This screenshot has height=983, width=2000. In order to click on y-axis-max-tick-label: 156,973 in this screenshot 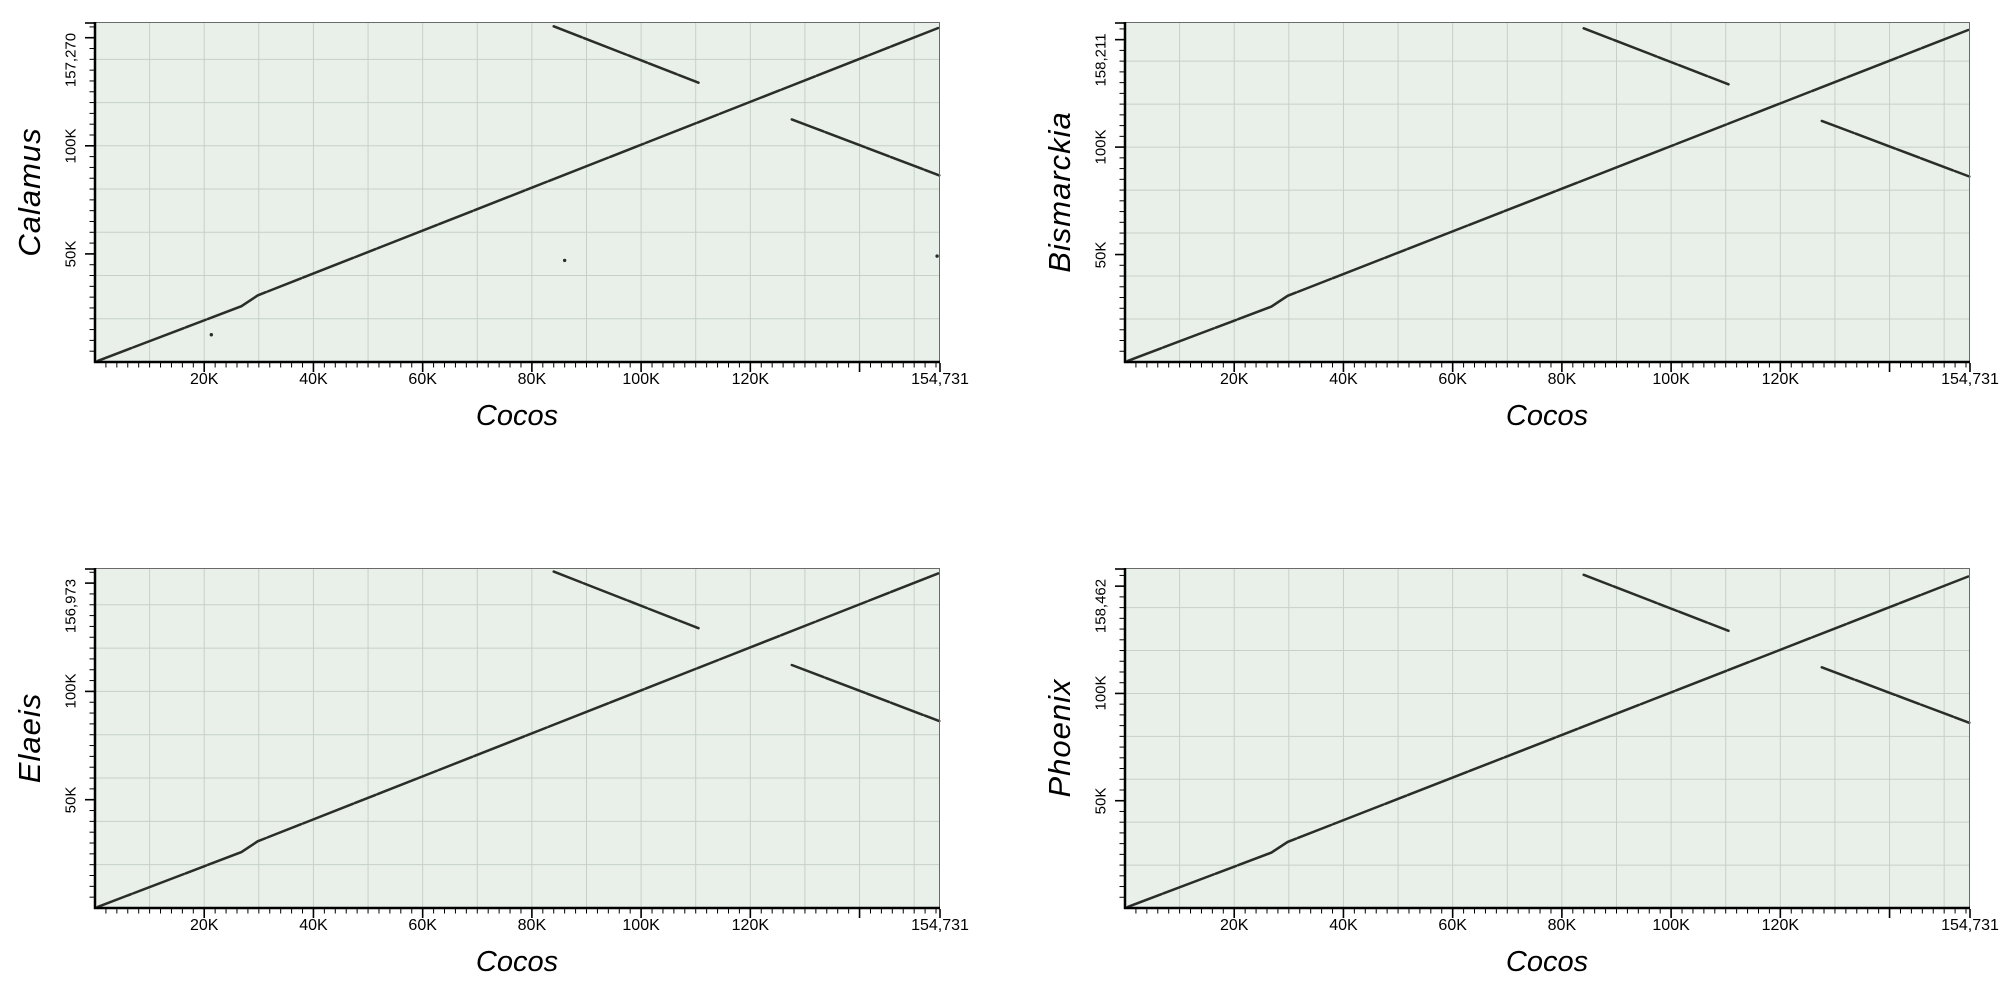, I will do `click(71, 606)`.